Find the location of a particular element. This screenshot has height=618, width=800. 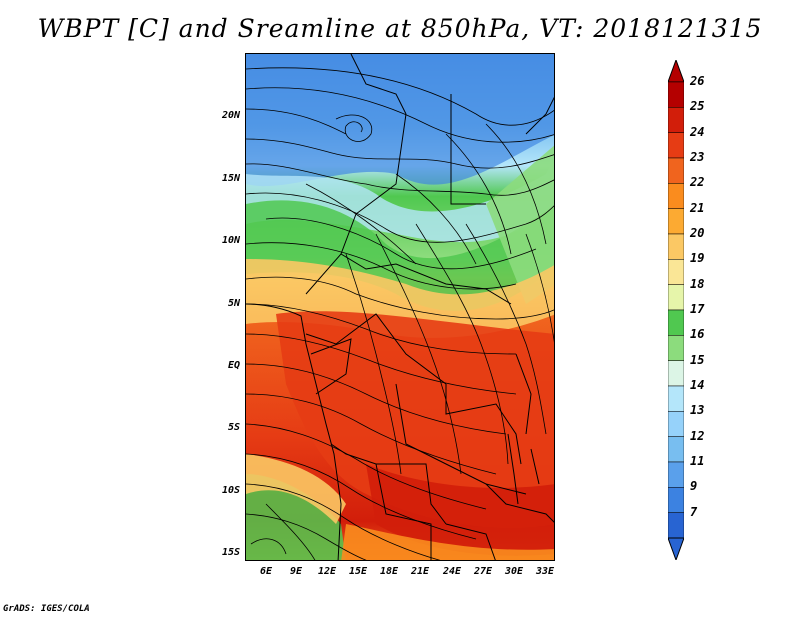

lon-label-18e: 18E is located at coordinates (389, 571).